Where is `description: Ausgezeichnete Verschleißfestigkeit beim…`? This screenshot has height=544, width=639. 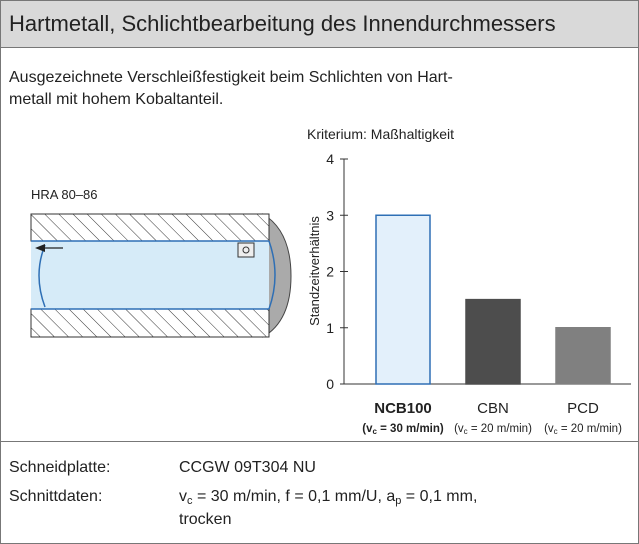
description: Ausgezeichnete Verschleißfestigkeit beim… is located at coordinates (231, 89).